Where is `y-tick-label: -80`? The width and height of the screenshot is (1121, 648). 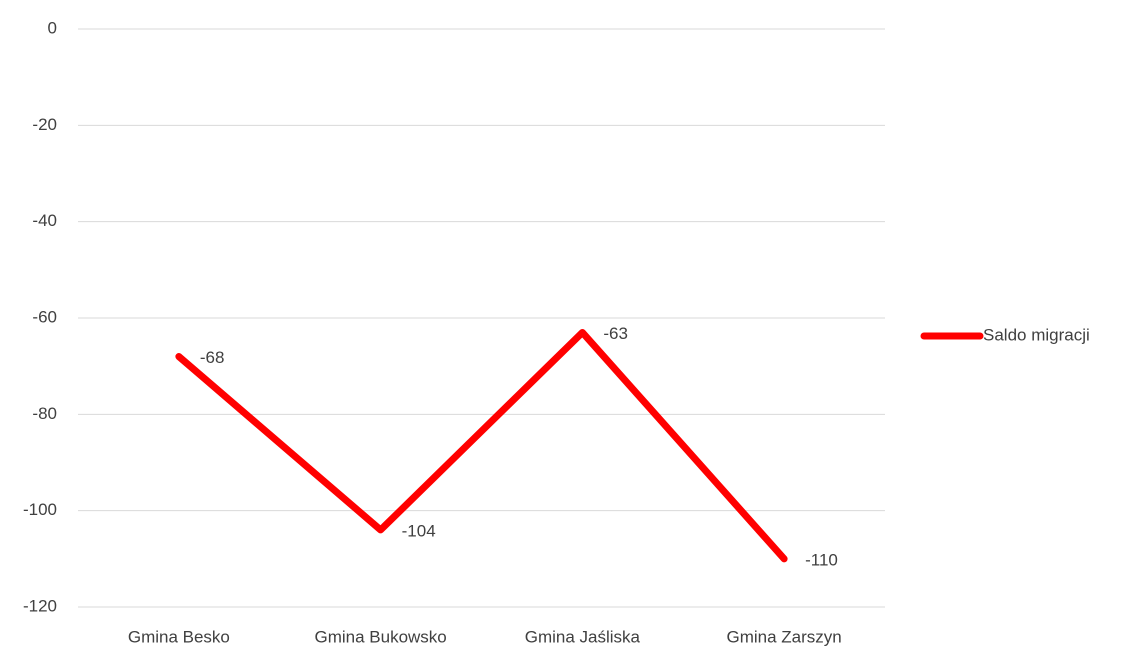 y-tick-label: -80 is located at coordinates (44, 413).